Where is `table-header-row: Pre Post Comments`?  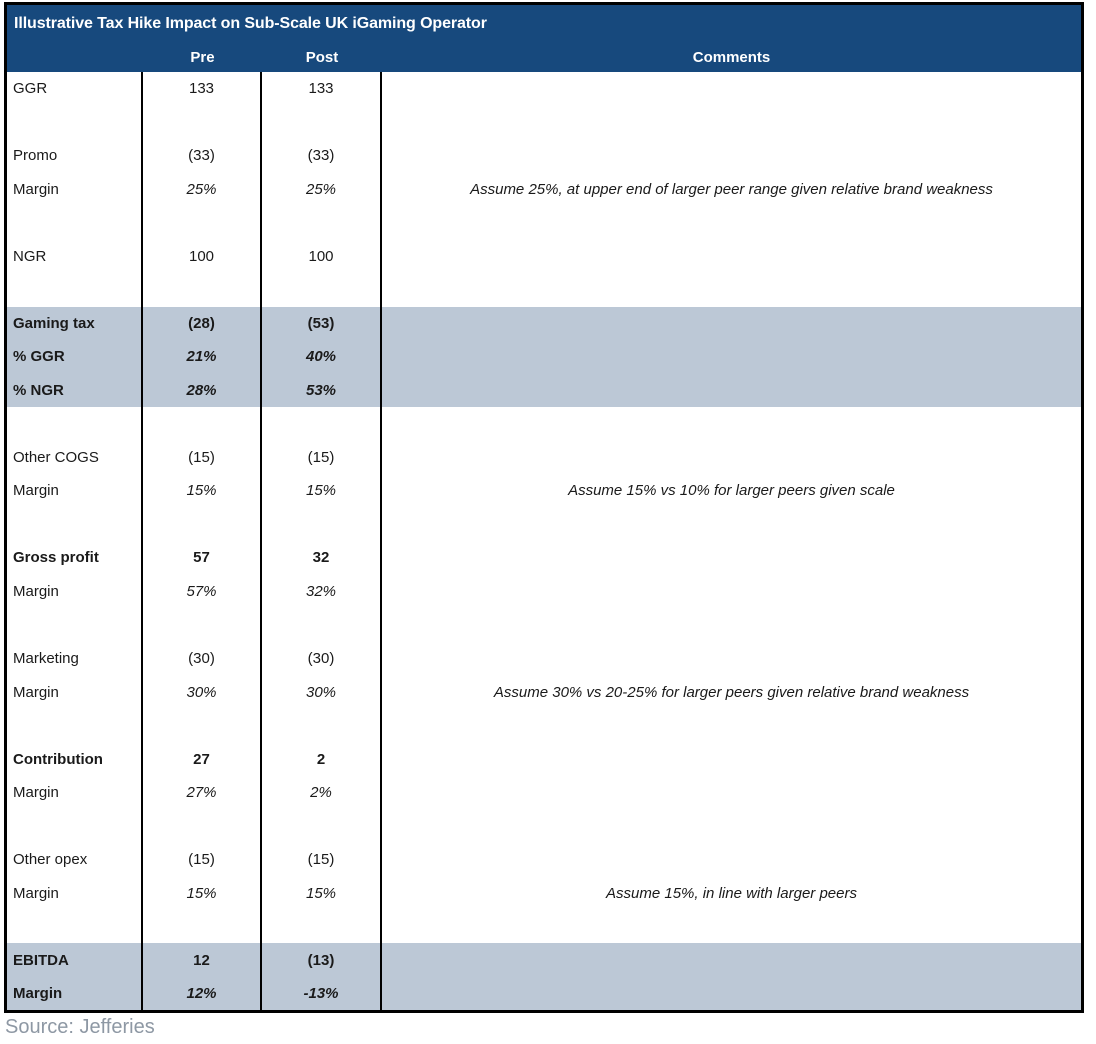
table-header-row: Pre Post Comments is located at coordinates (544, 57).